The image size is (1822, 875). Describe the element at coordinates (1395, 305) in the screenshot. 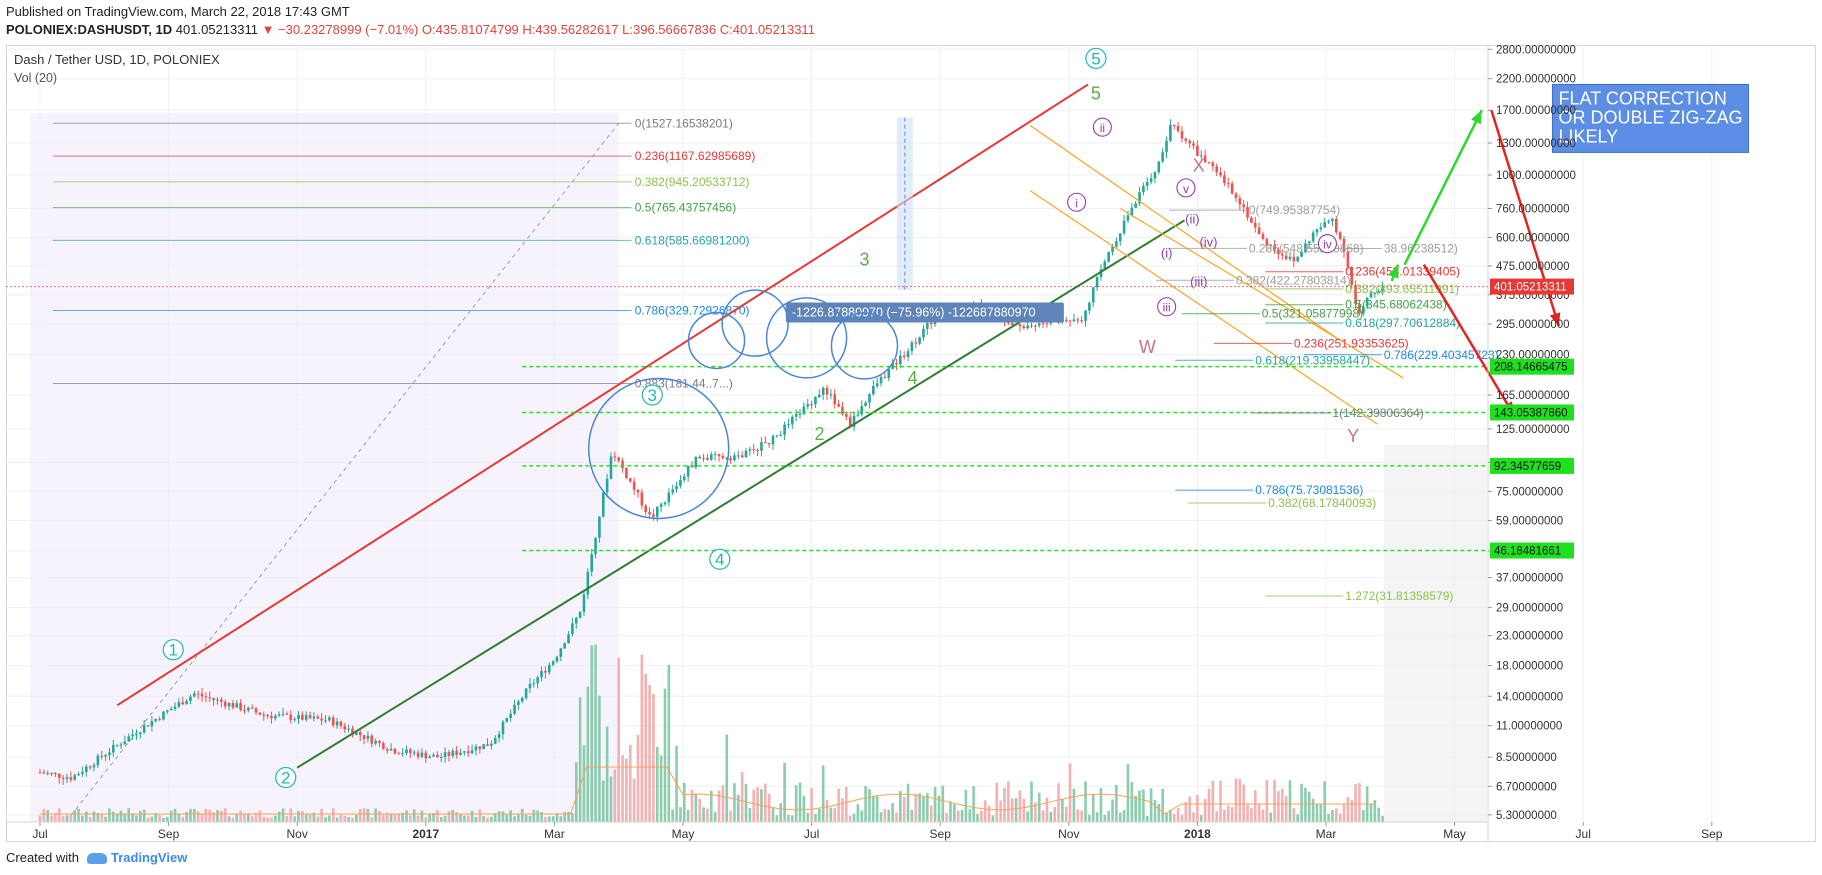

I see `fib-right-label: 0.5(345.68062438)` at that location.